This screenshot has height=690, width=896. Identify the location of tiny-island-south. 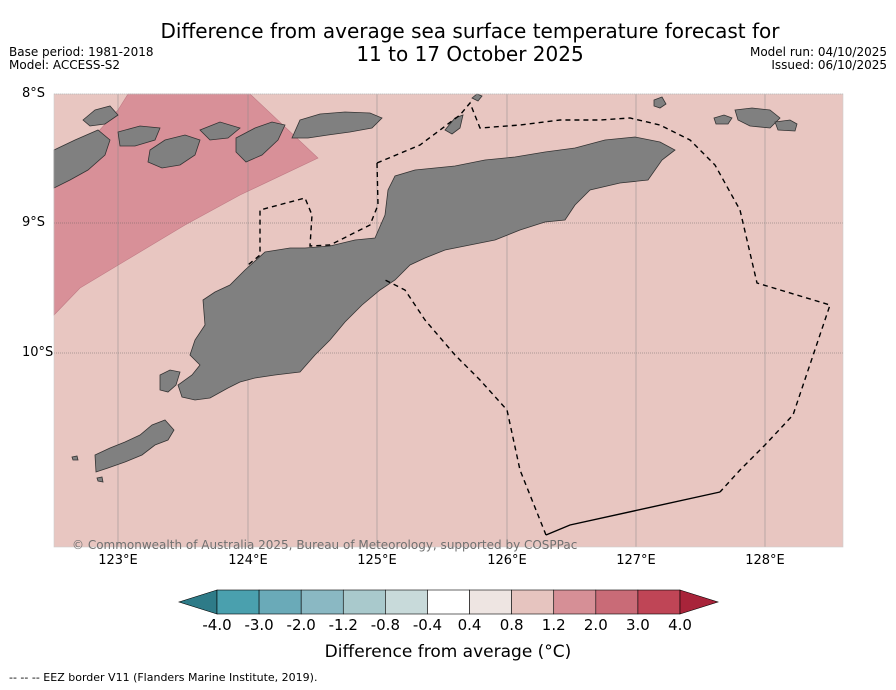
(100, 479).